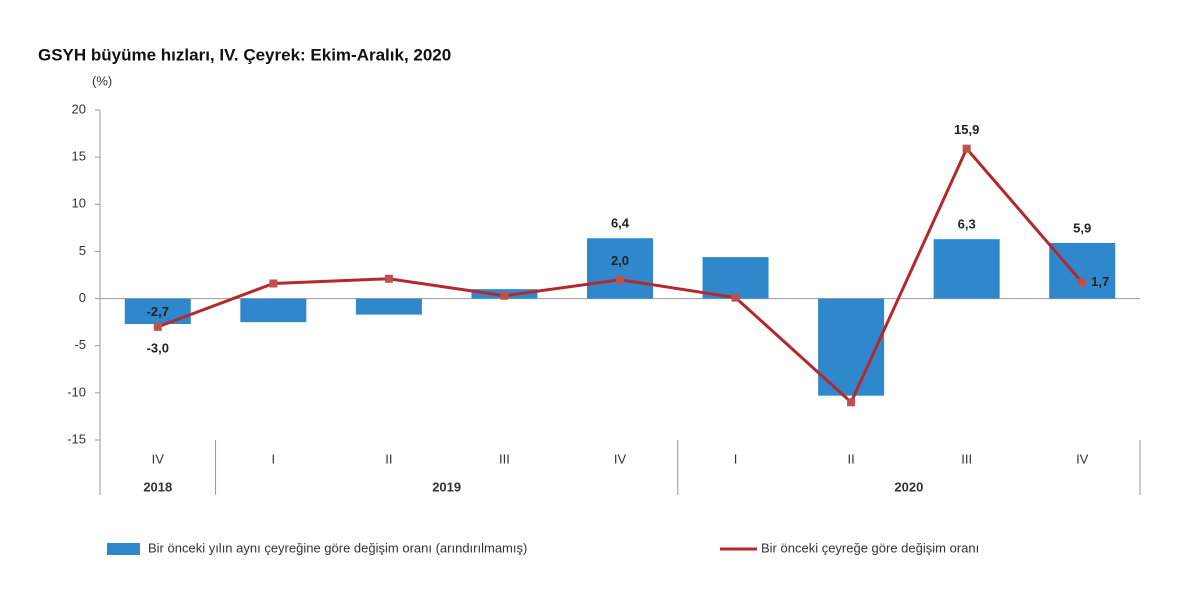 This screenshot has height=593, width=1200. Describe the element at coordinates (82, 297) in the screenshot. I see `y-tick-label: 0` at that location.